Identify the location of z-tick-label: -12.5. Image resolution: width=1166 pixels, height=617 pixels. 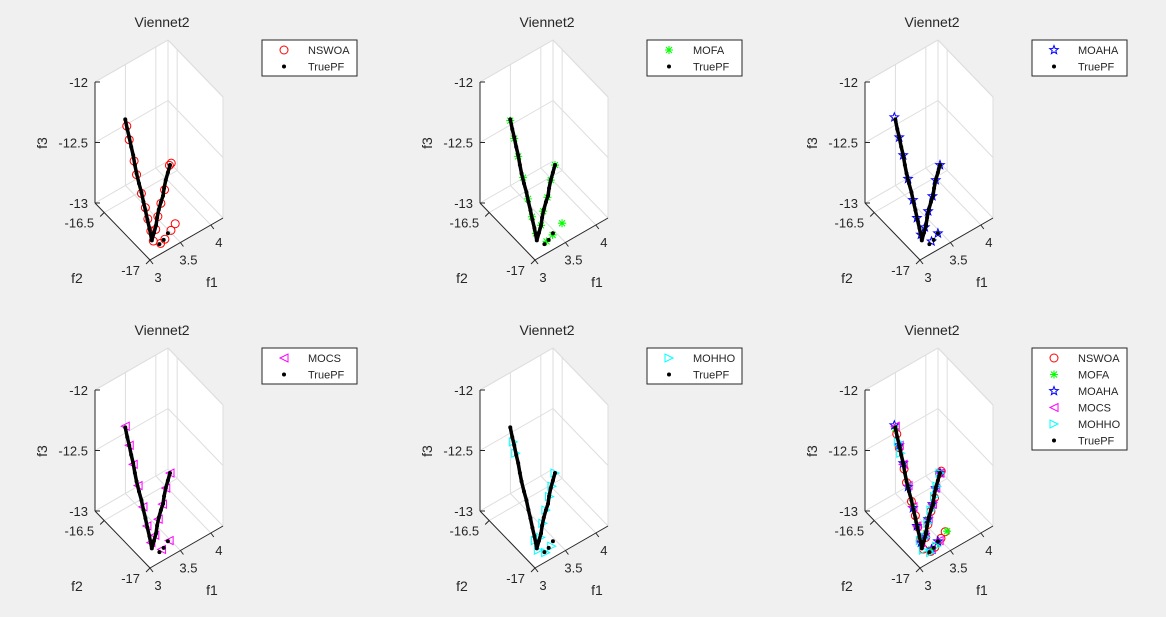
(73, 451).